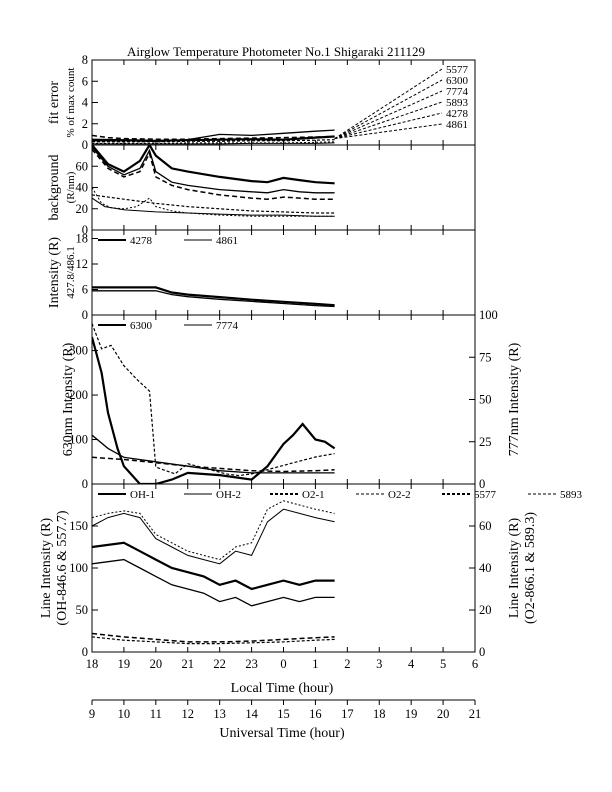 Image resolution: width=612 pixels, height=792 pixels. What do you see at coordinates (485, 442) in the screenshot?
I see `y-right-tick-label: 25` at bounding box center [485, 442].